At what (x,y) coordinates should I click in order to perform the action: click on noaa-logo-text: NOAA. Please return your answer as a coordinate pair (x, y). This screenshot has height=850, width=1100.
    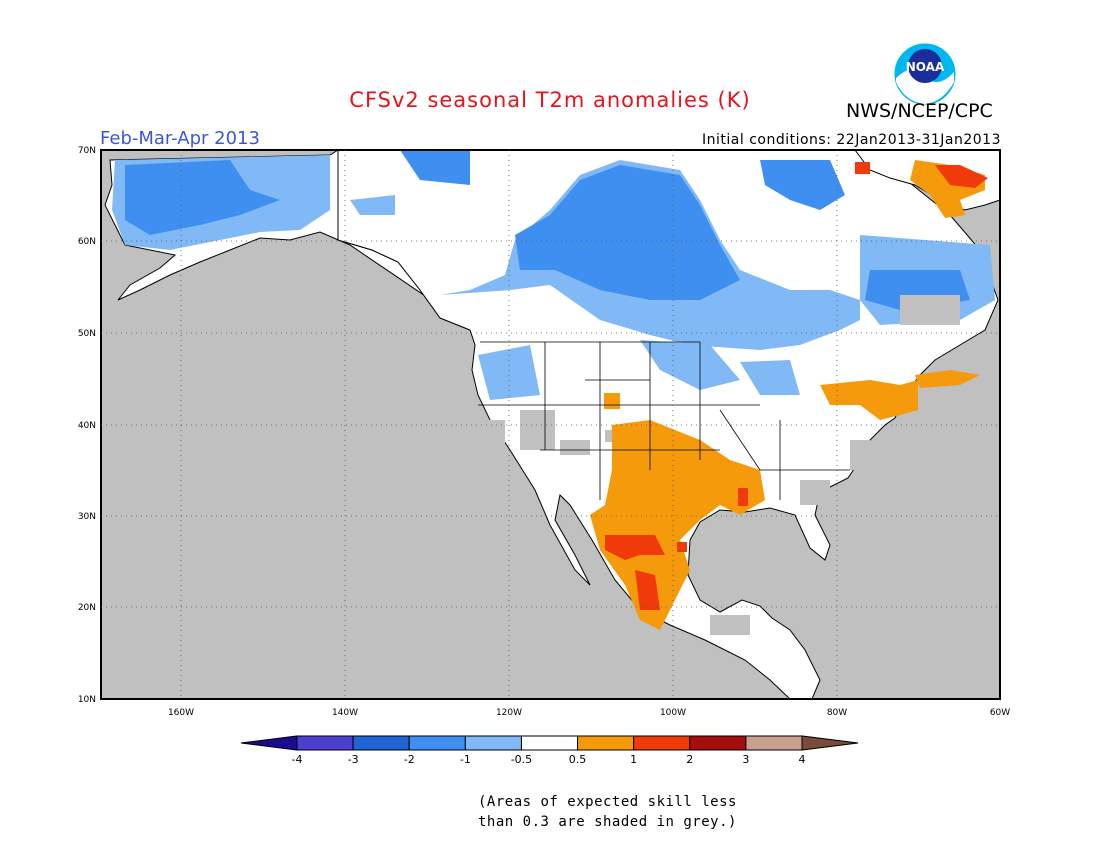
    Looking at the image, I should click on (925, 67).